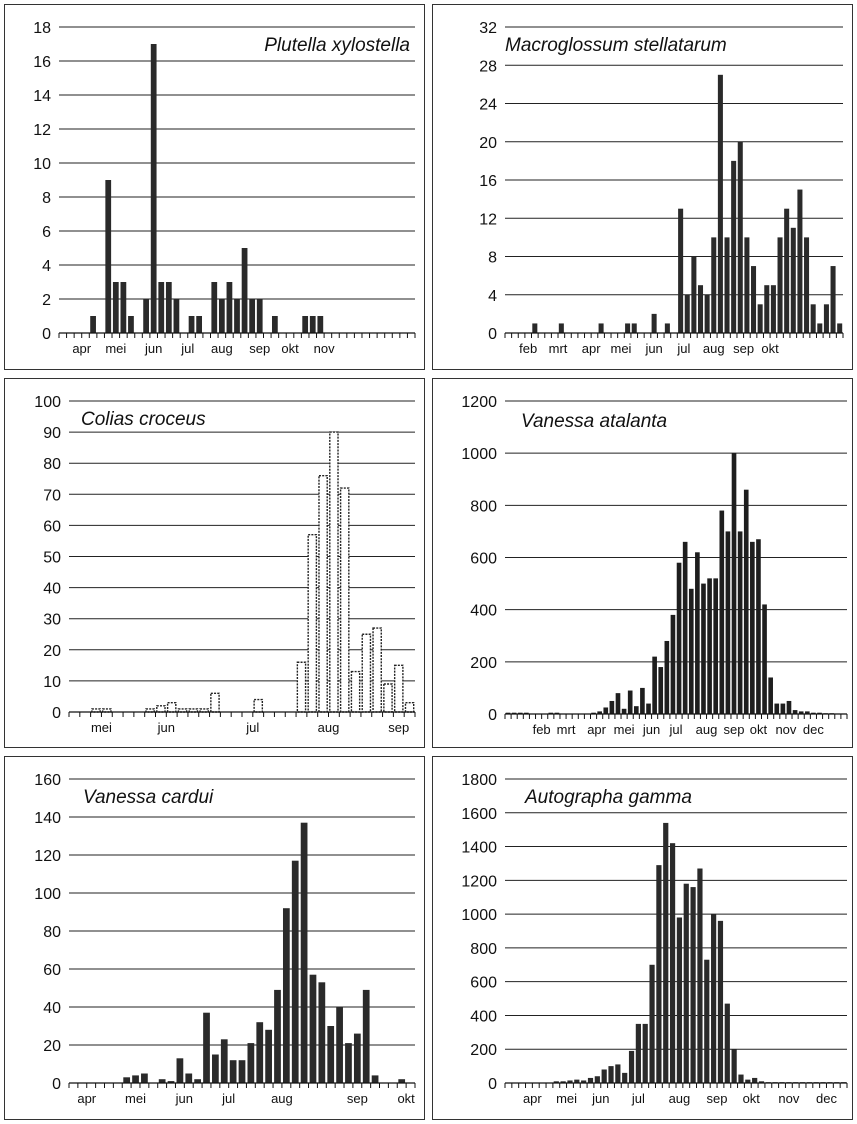  I want to click on y-tick-label: 1200, so click(479, 881).